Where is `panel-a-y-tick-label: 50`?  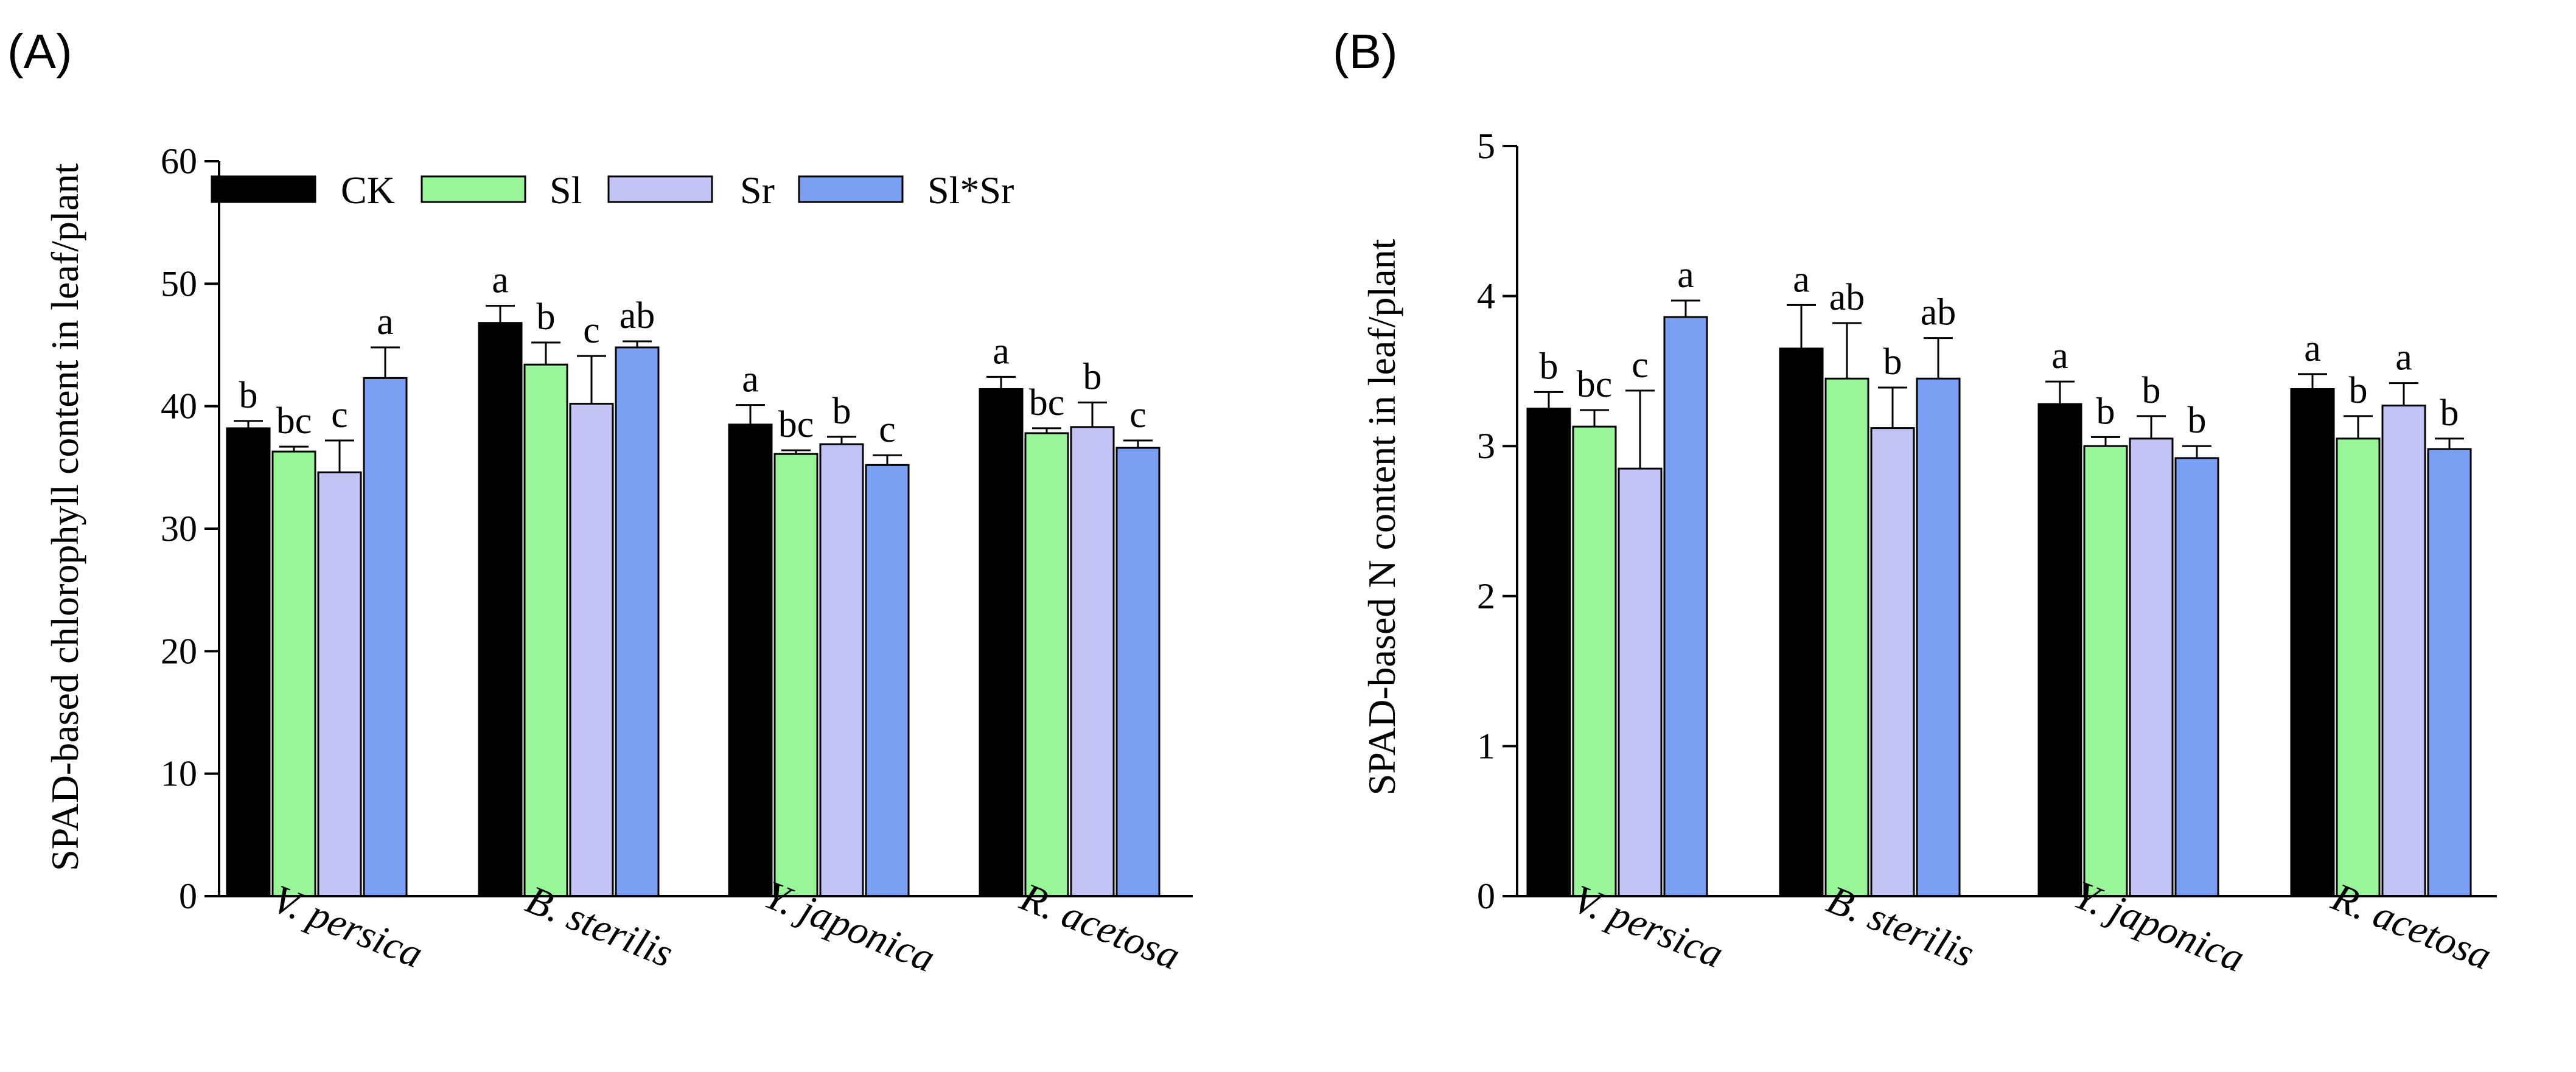 panel-a-y-tick-label: 50 is located at coordinates (179, 283).